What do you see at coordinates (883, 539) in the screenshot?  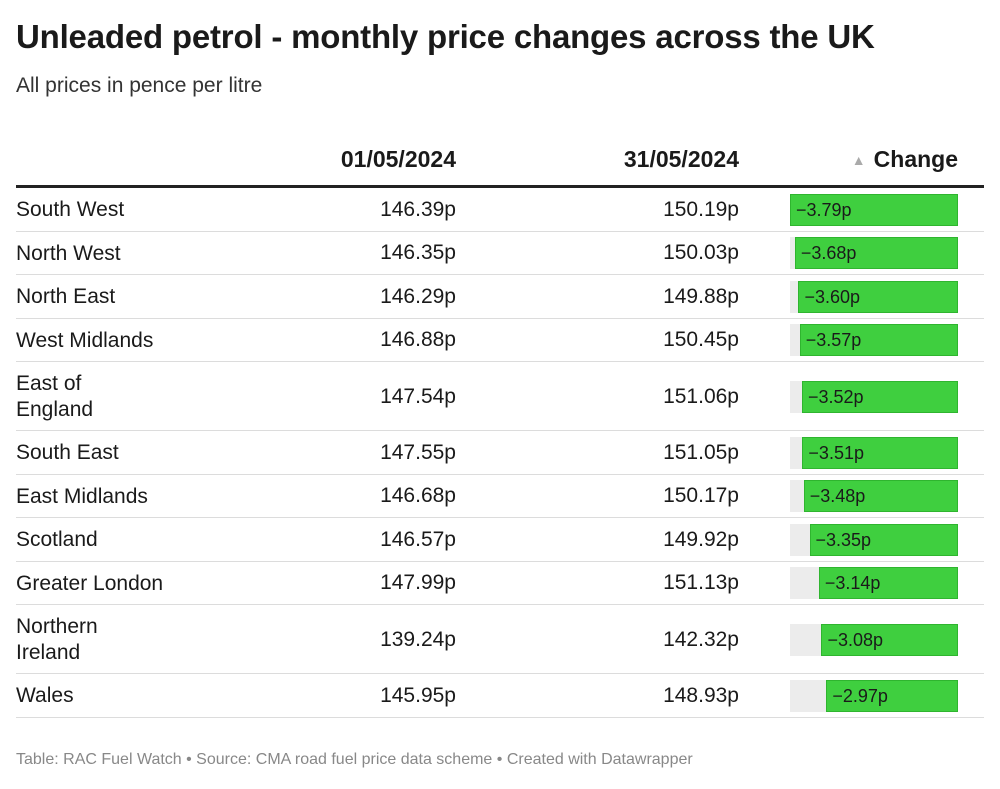 I see `change-bar: −3.35p` at bounding box center [883, 539].